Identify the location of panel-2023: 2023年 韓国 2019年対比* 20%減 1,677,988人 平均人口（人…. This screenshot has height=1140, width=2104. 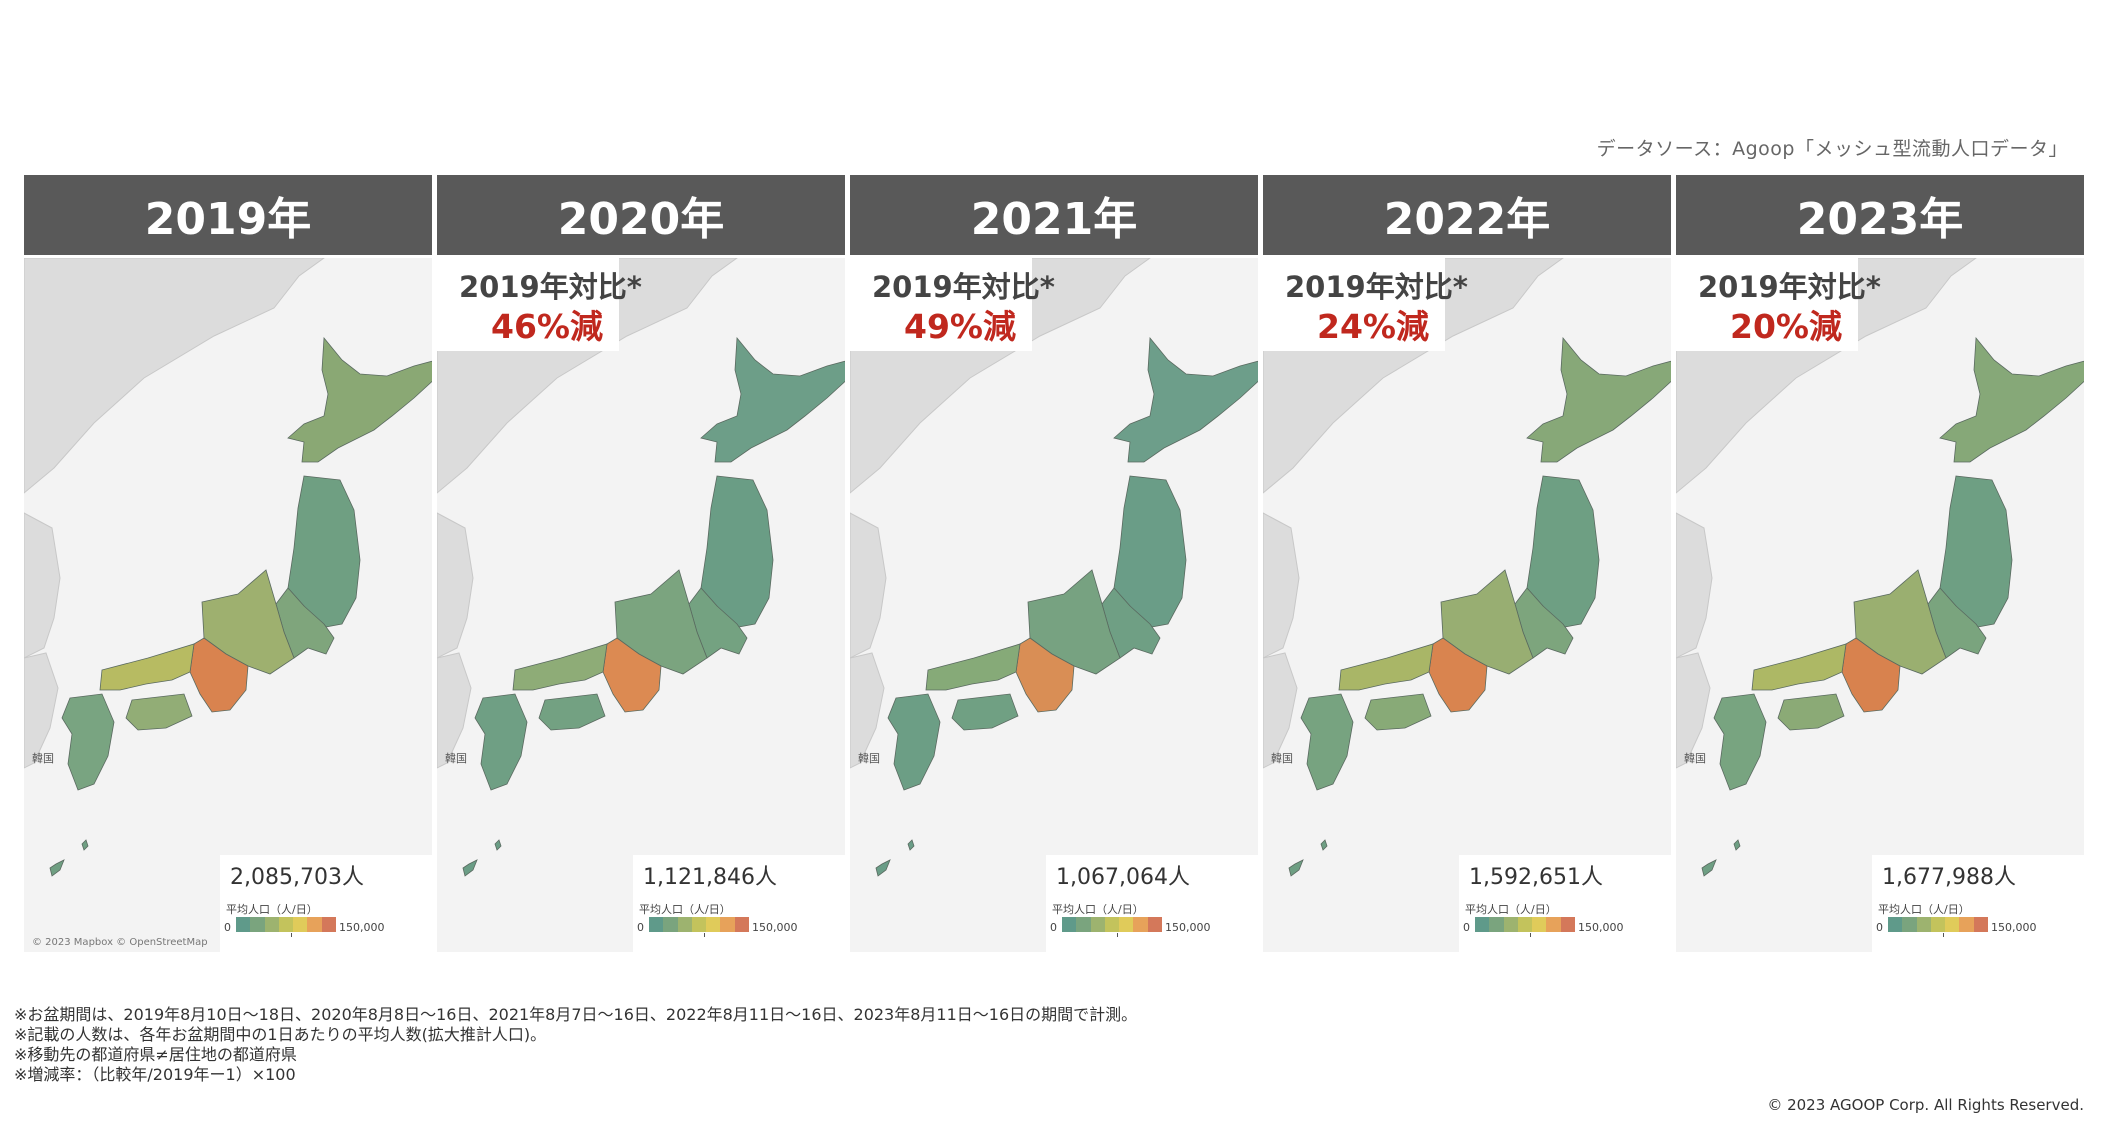
(1880, 565).